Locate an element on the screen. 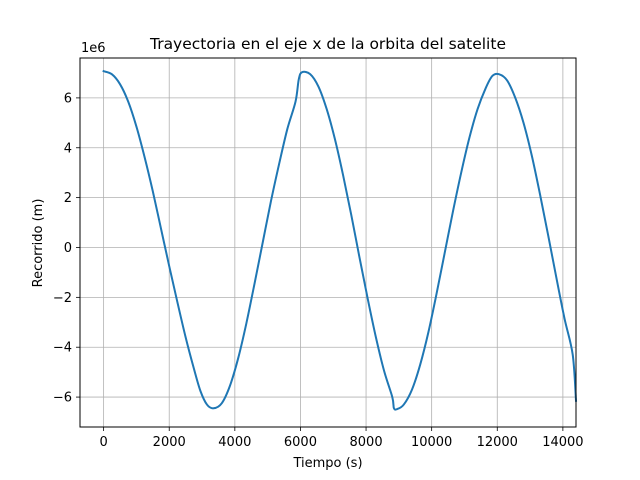 This screenshot has height=480, width=640. y-tick-label: −2 is located at coordinates (62, 298).